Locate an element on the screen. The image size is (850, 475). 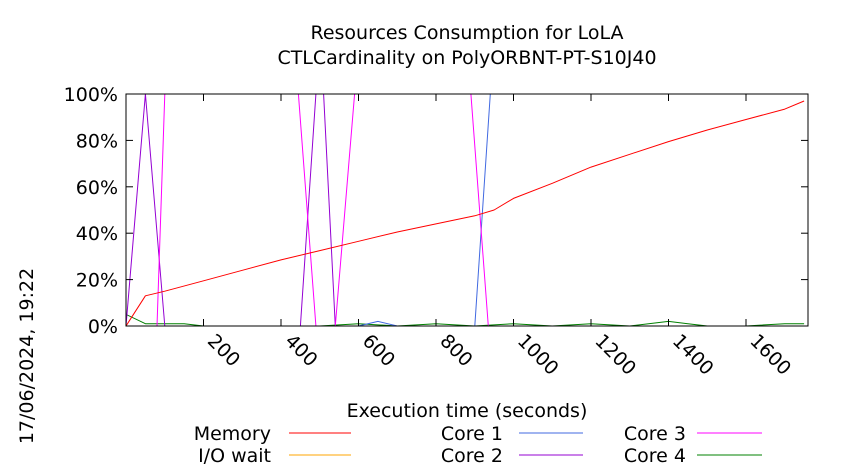
x-tick-label: 1200 is located at coordinates (615, 355).